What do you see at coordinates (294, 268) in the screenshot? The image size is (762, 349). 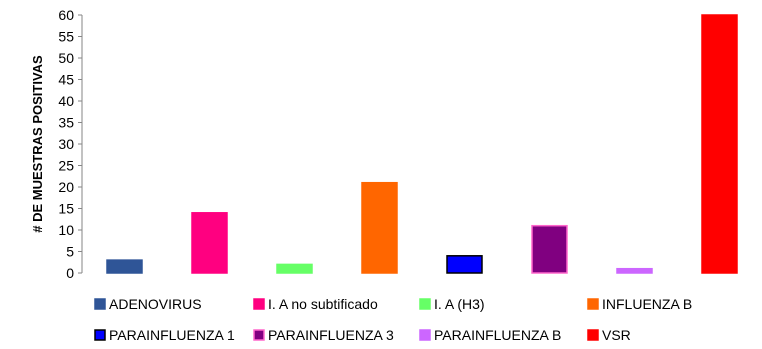 I see `bar-i-a-h3` at bounding box center [294, 268].